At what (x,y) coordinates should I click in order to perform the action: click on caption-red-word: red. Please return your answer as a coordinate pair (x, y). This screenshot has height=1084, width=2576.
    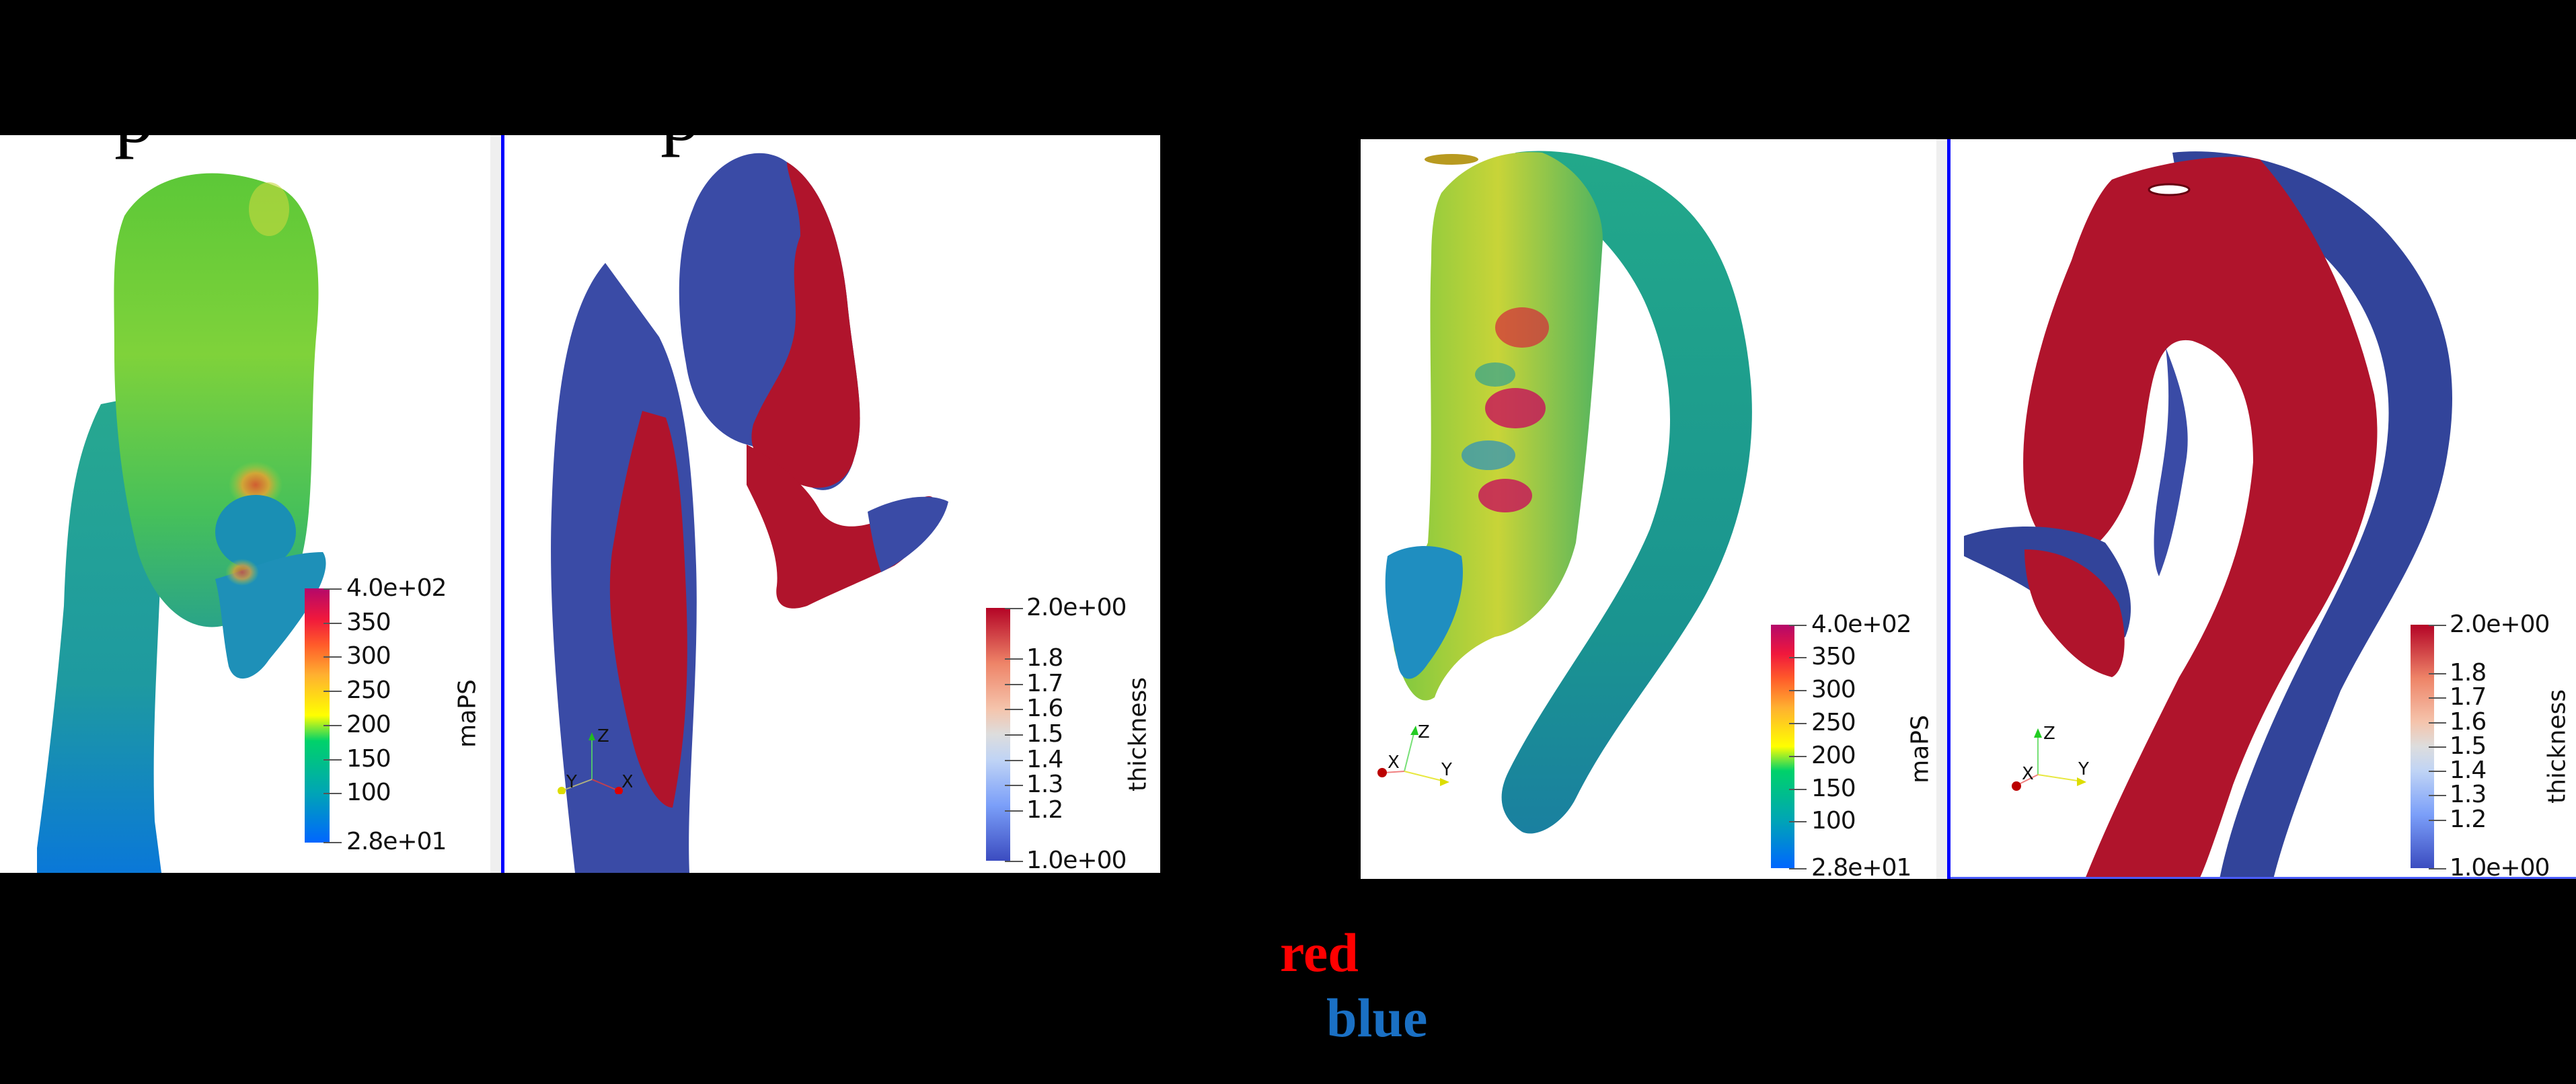
    Looking at the image, I should click on (1319, 952).